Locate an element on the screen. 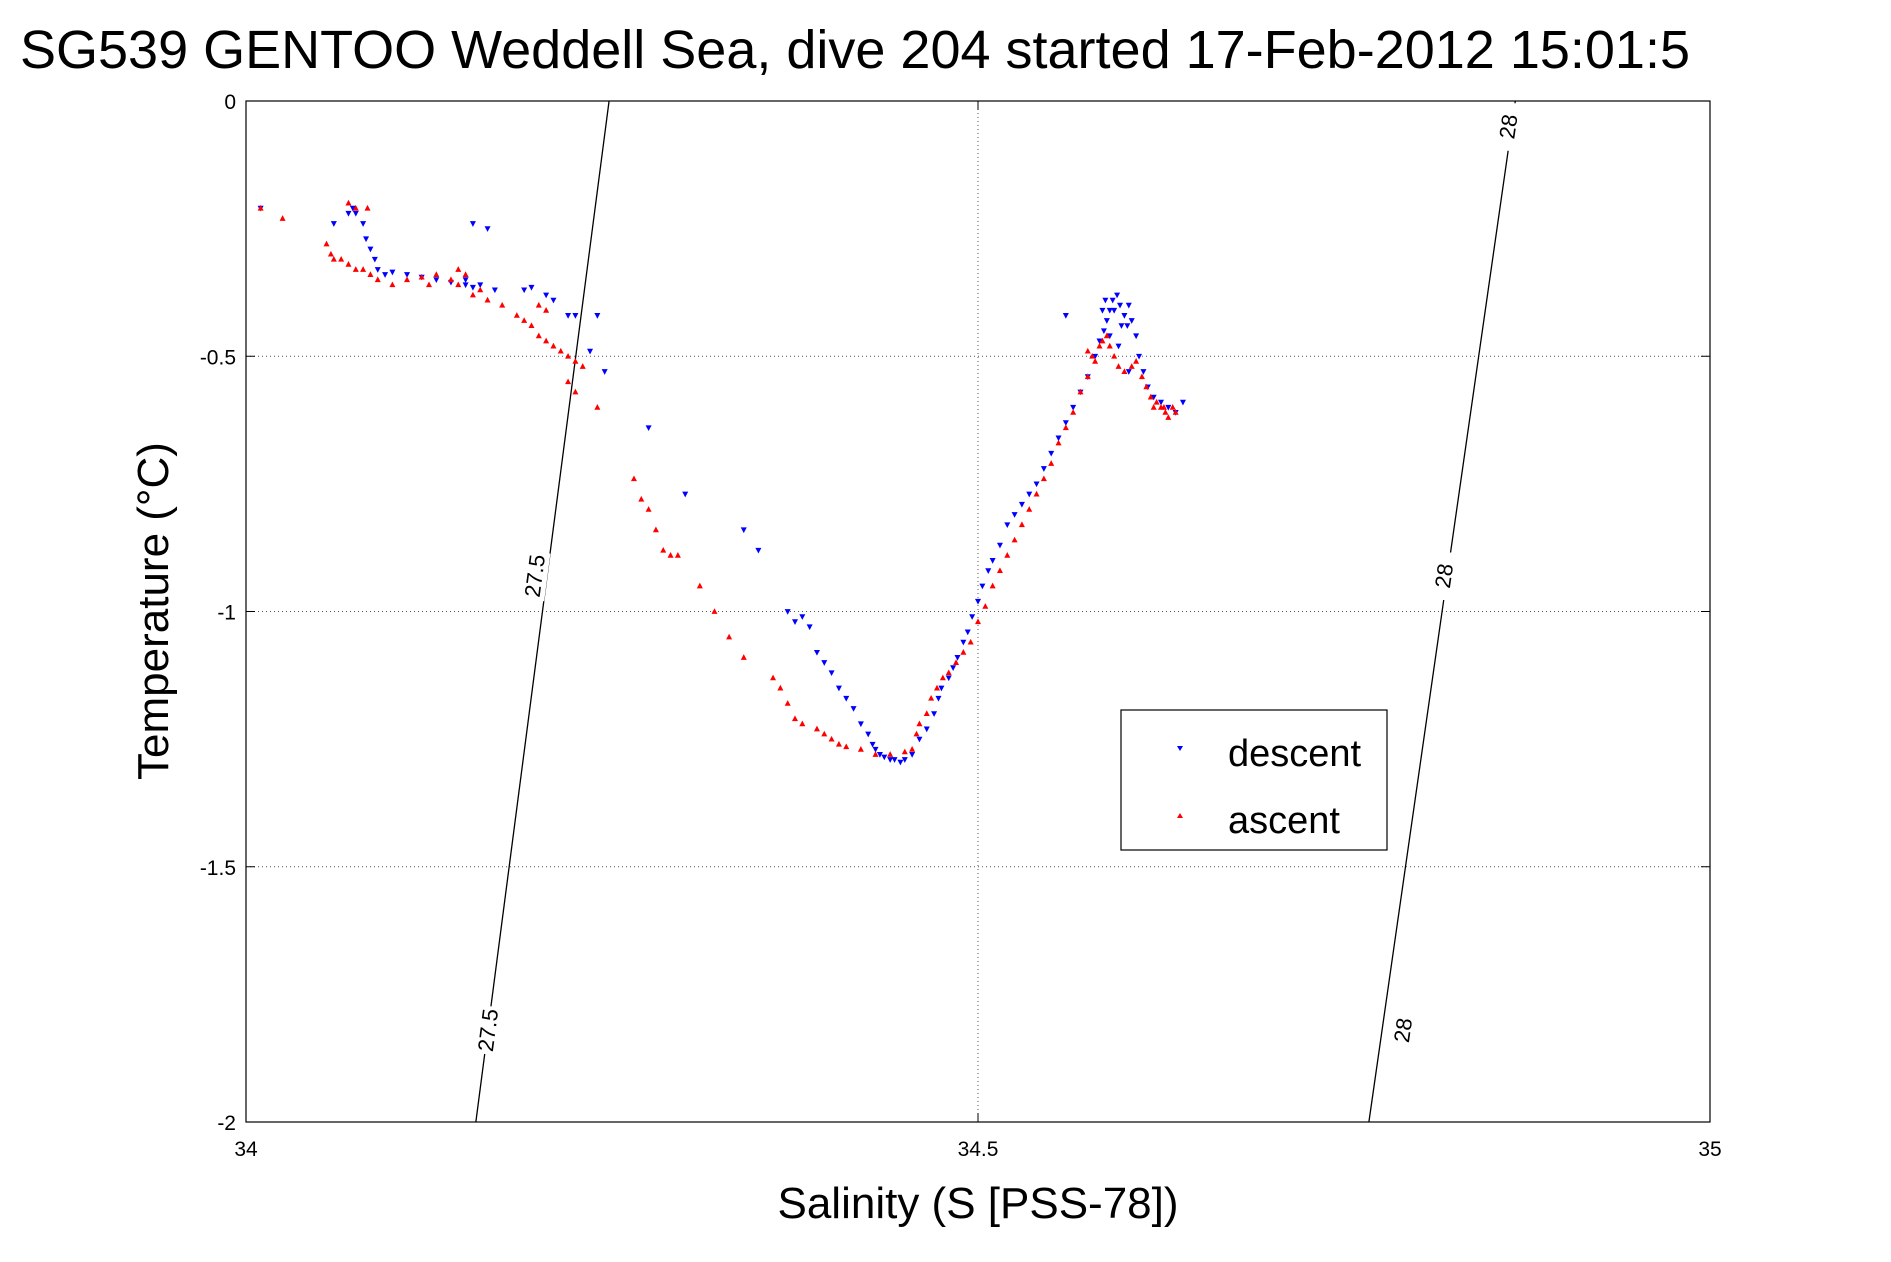 The image size is (1891, 1262). legend: descent ascent is located at coordinates (1254, 780).